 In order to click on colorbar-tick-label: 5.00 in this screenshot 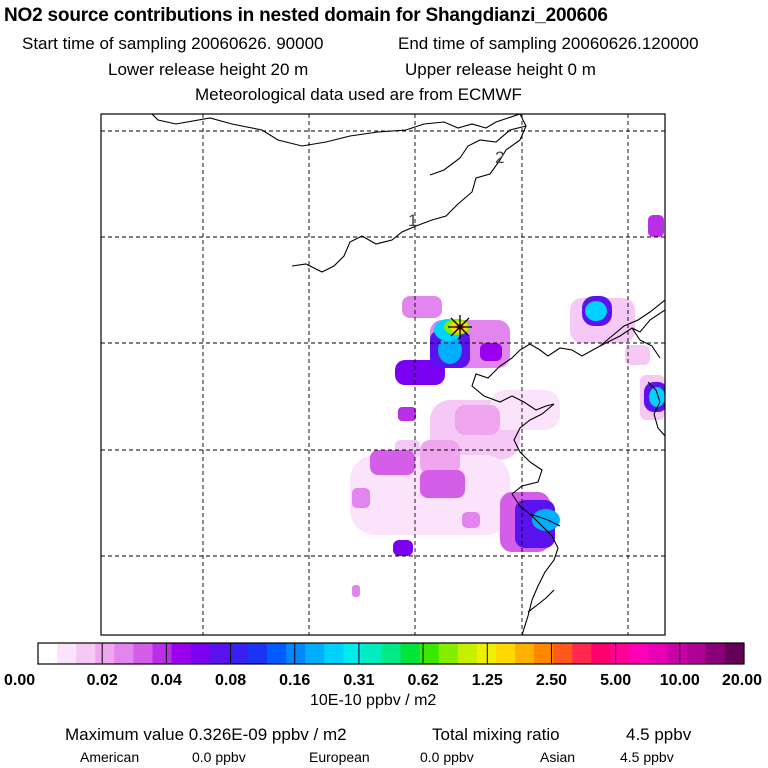, I will do `click(615, 680)`.